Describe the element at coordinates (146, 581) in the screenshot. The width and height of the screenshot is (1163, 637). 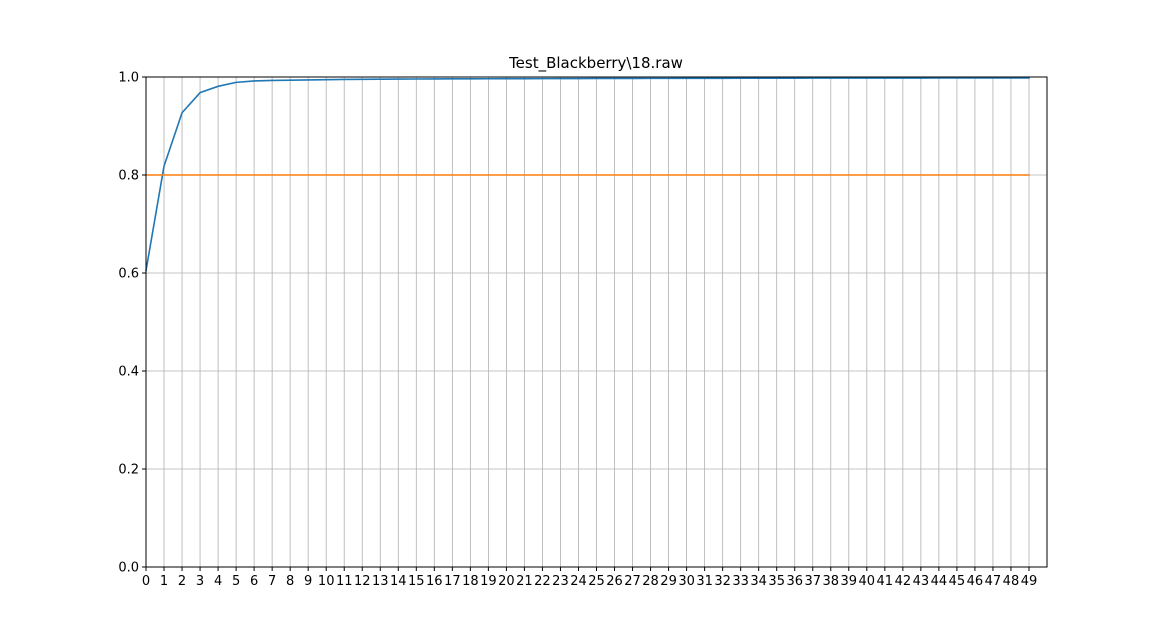
I see `x-tick-label: 0` at that location.